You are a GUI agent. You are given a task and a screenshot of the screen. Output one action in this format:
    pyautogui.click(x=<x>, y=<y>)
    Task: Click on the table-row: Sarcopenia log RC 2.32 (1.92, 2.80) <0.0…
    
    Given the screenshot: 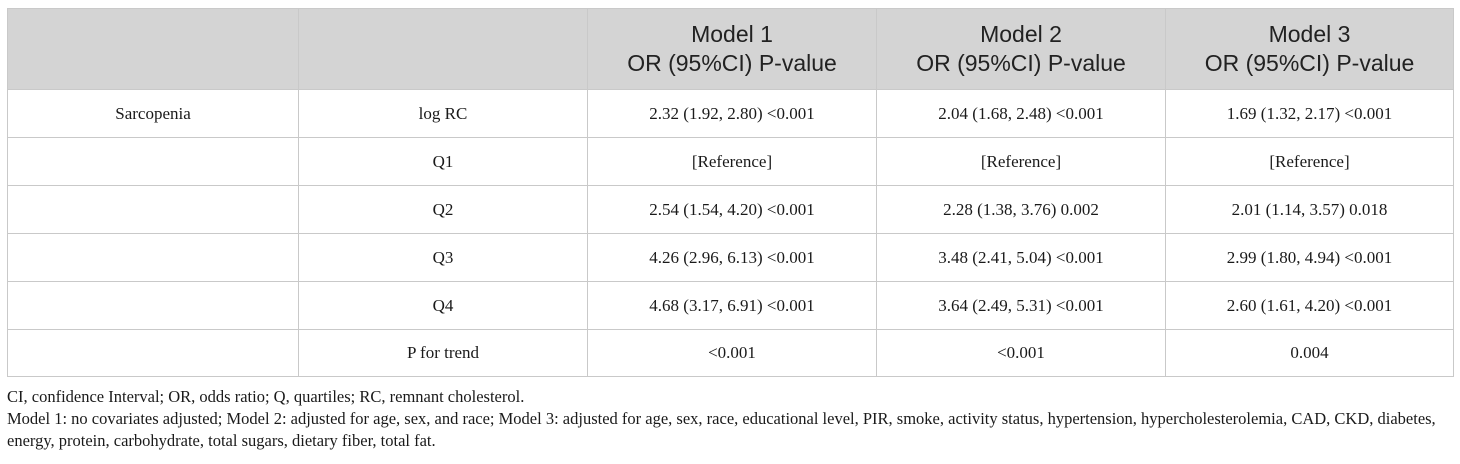 What is the action you would take?
    pyautogui.click(x=730, y=113)
    